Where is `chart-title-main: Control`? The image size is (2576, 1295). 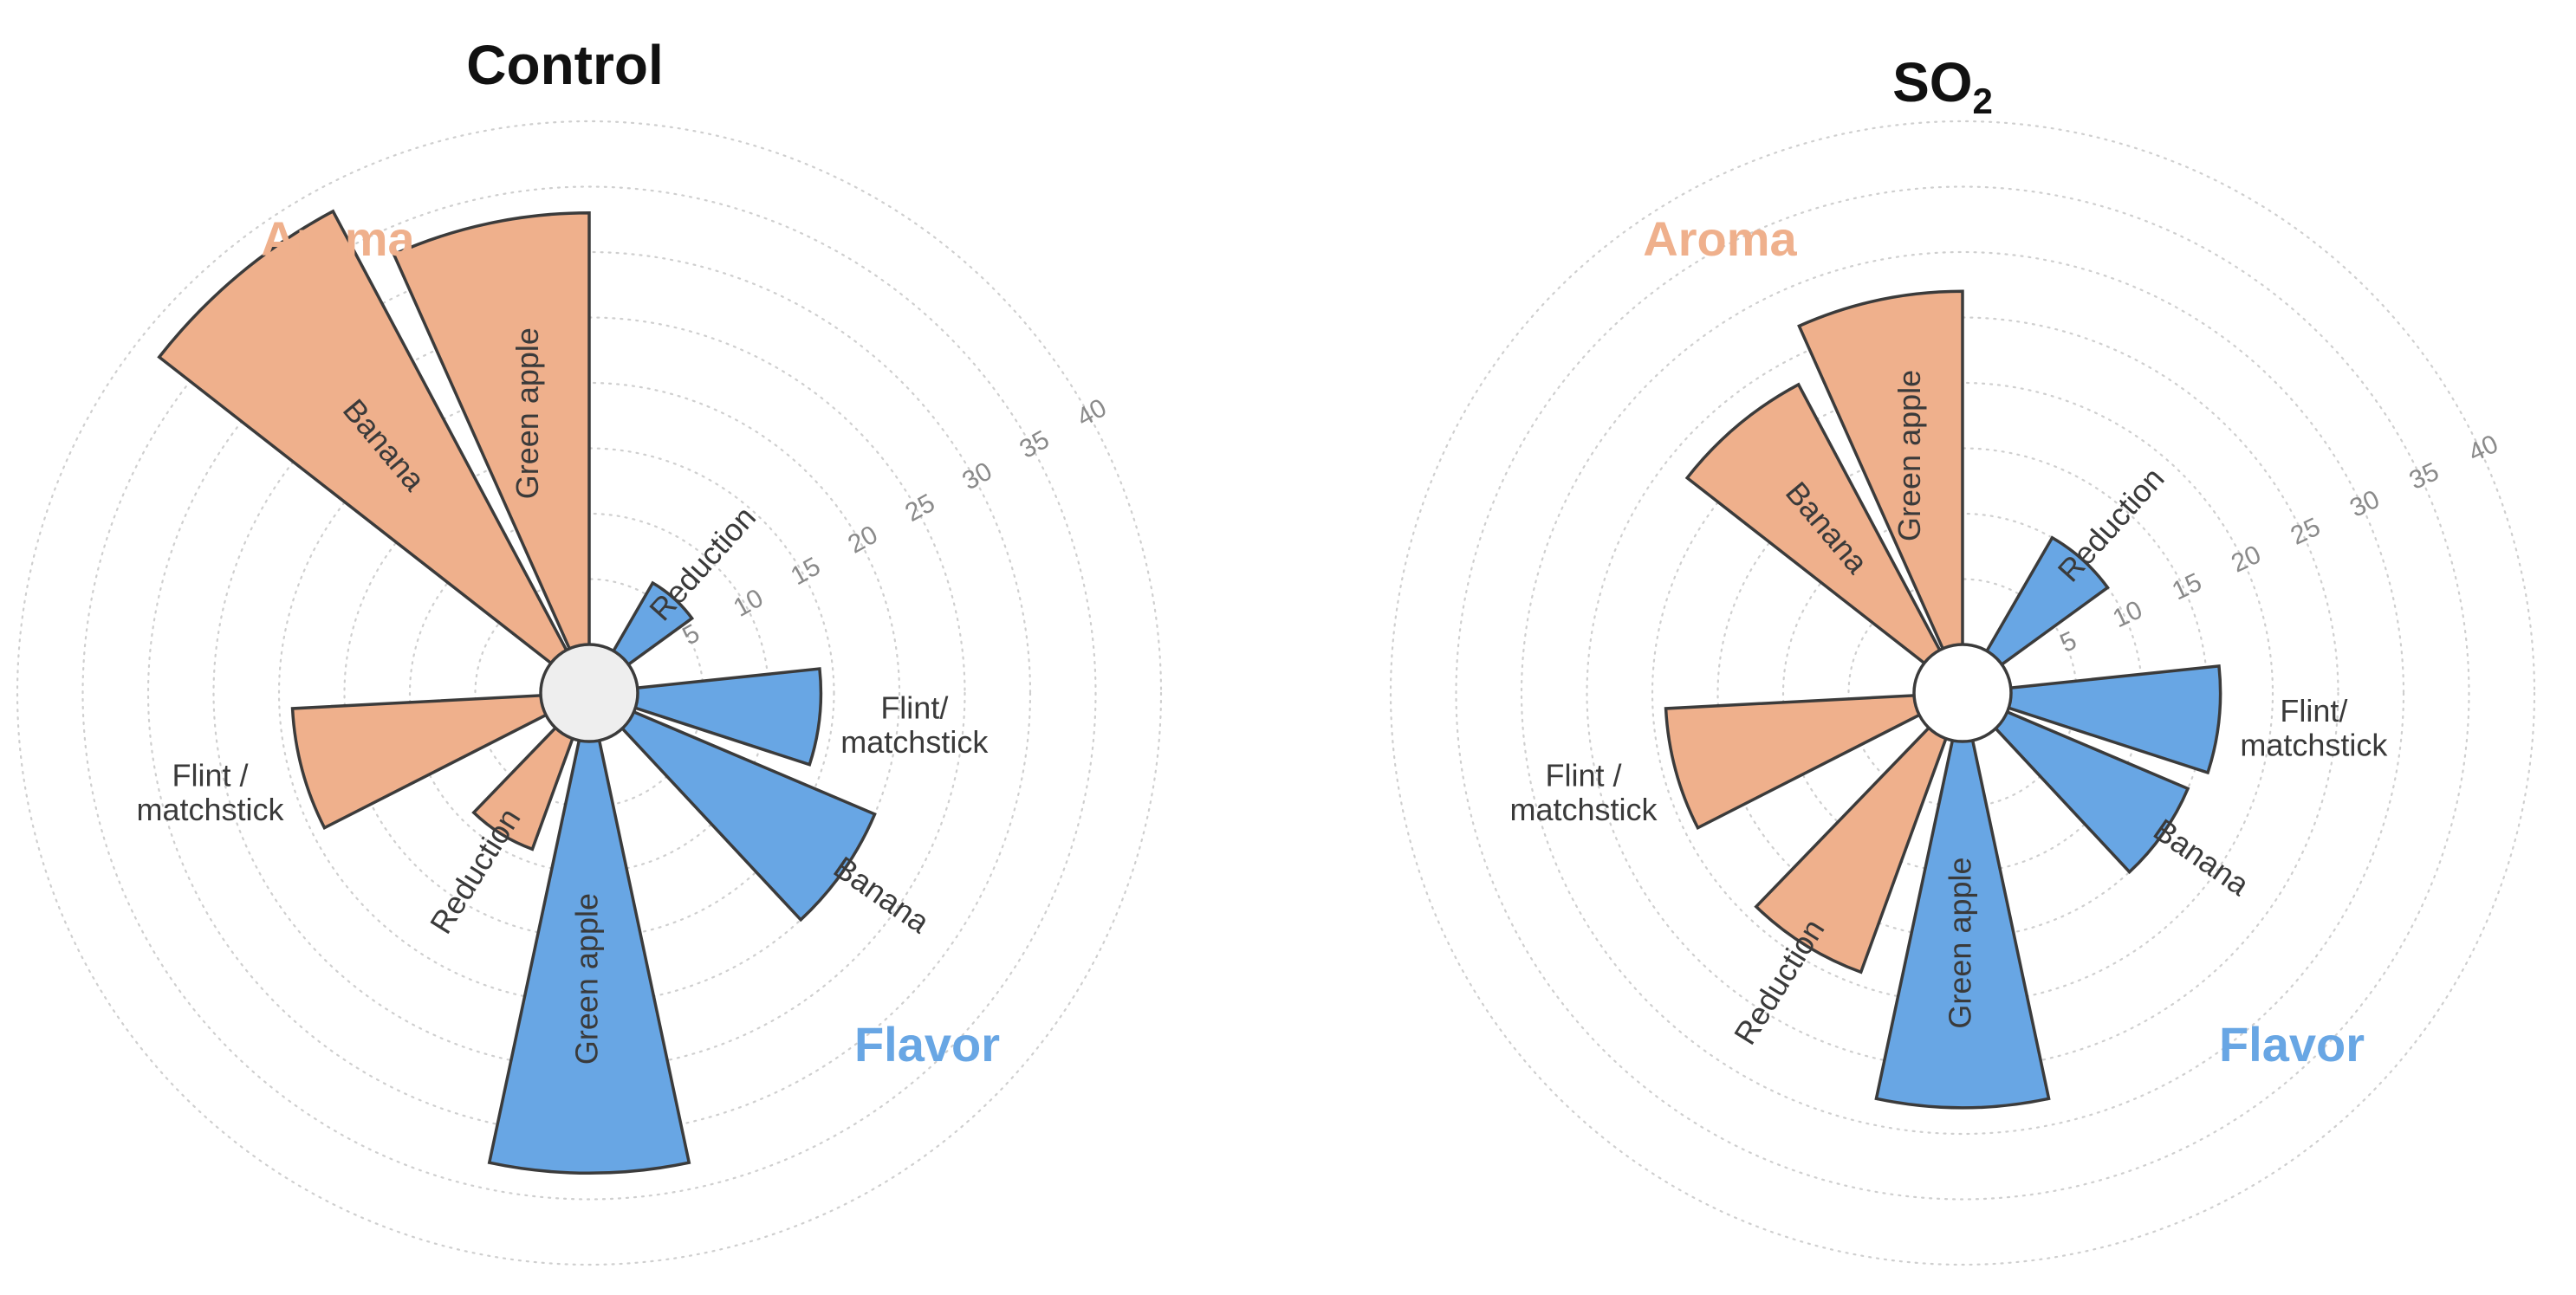
chart-title-main: Control is located at coordinates (565, 65).